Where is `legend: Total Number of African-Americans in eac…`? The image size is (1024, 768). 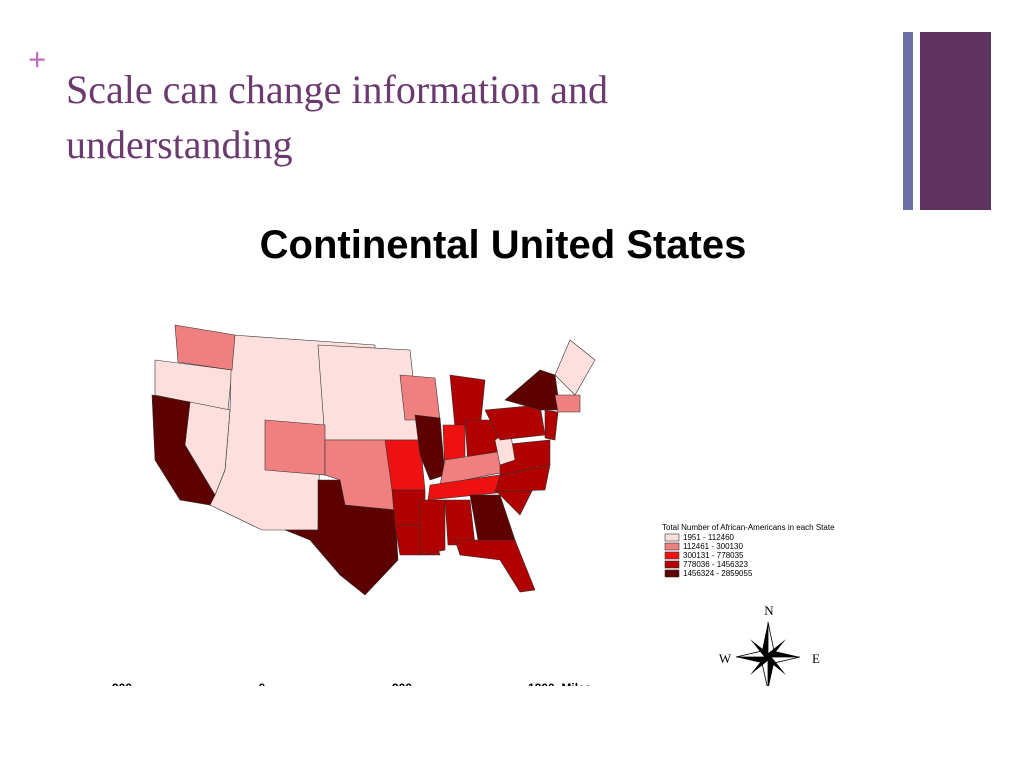 legend: Total Number of African-Americans in eac… is located at coordinates (748, 550).